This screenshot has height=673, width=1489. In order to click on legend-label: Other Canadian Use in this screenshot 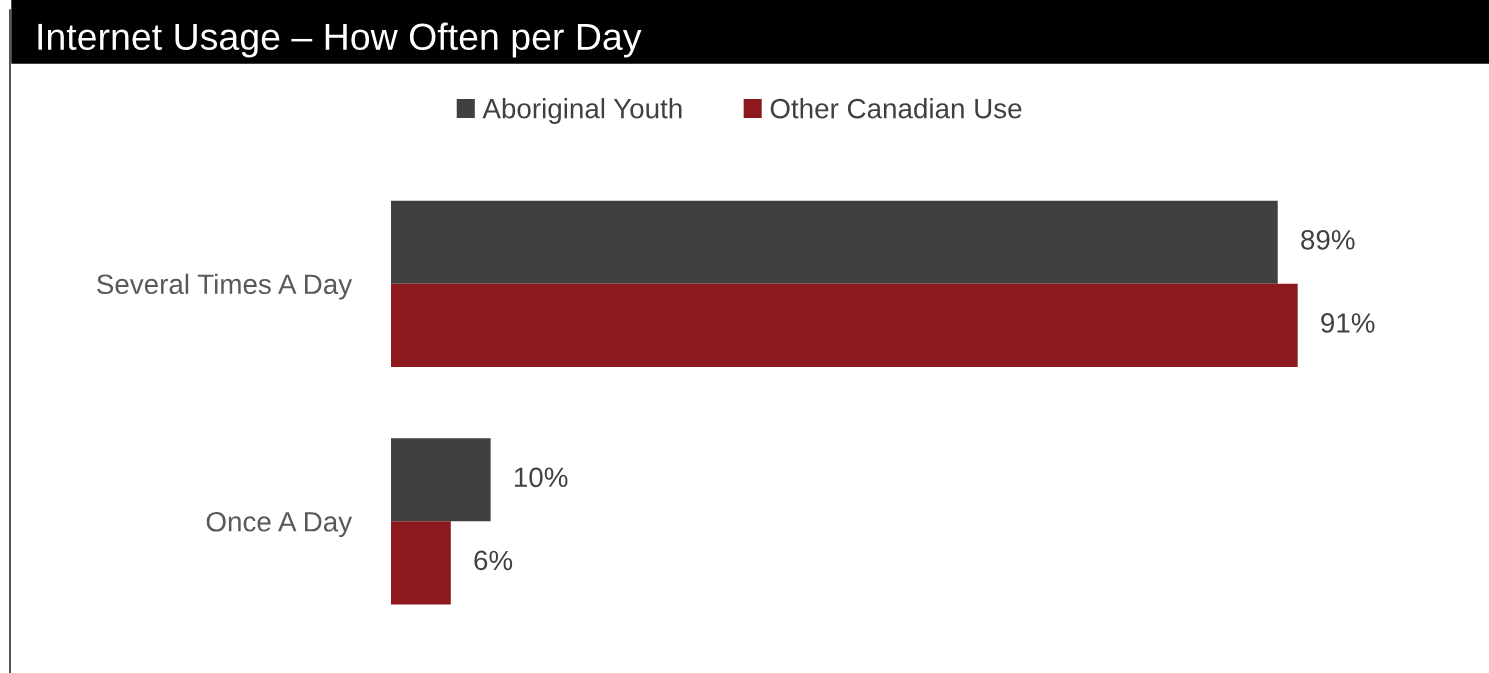, I will do `click(896, 108)`.